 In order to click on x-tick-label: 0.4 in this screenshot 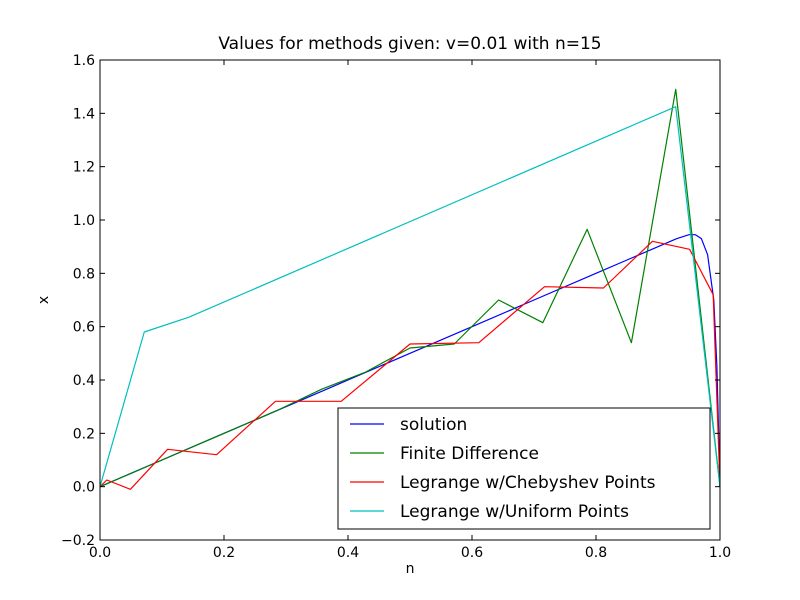, I will do `click(348, 553)`.